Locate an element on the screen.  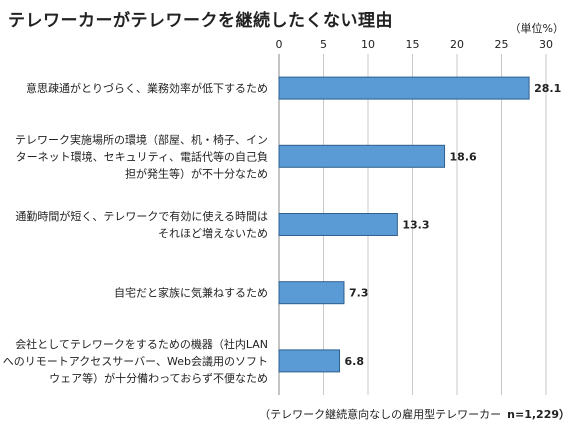
x-tick-label-10: 10 is located at coordinates (368, 44).